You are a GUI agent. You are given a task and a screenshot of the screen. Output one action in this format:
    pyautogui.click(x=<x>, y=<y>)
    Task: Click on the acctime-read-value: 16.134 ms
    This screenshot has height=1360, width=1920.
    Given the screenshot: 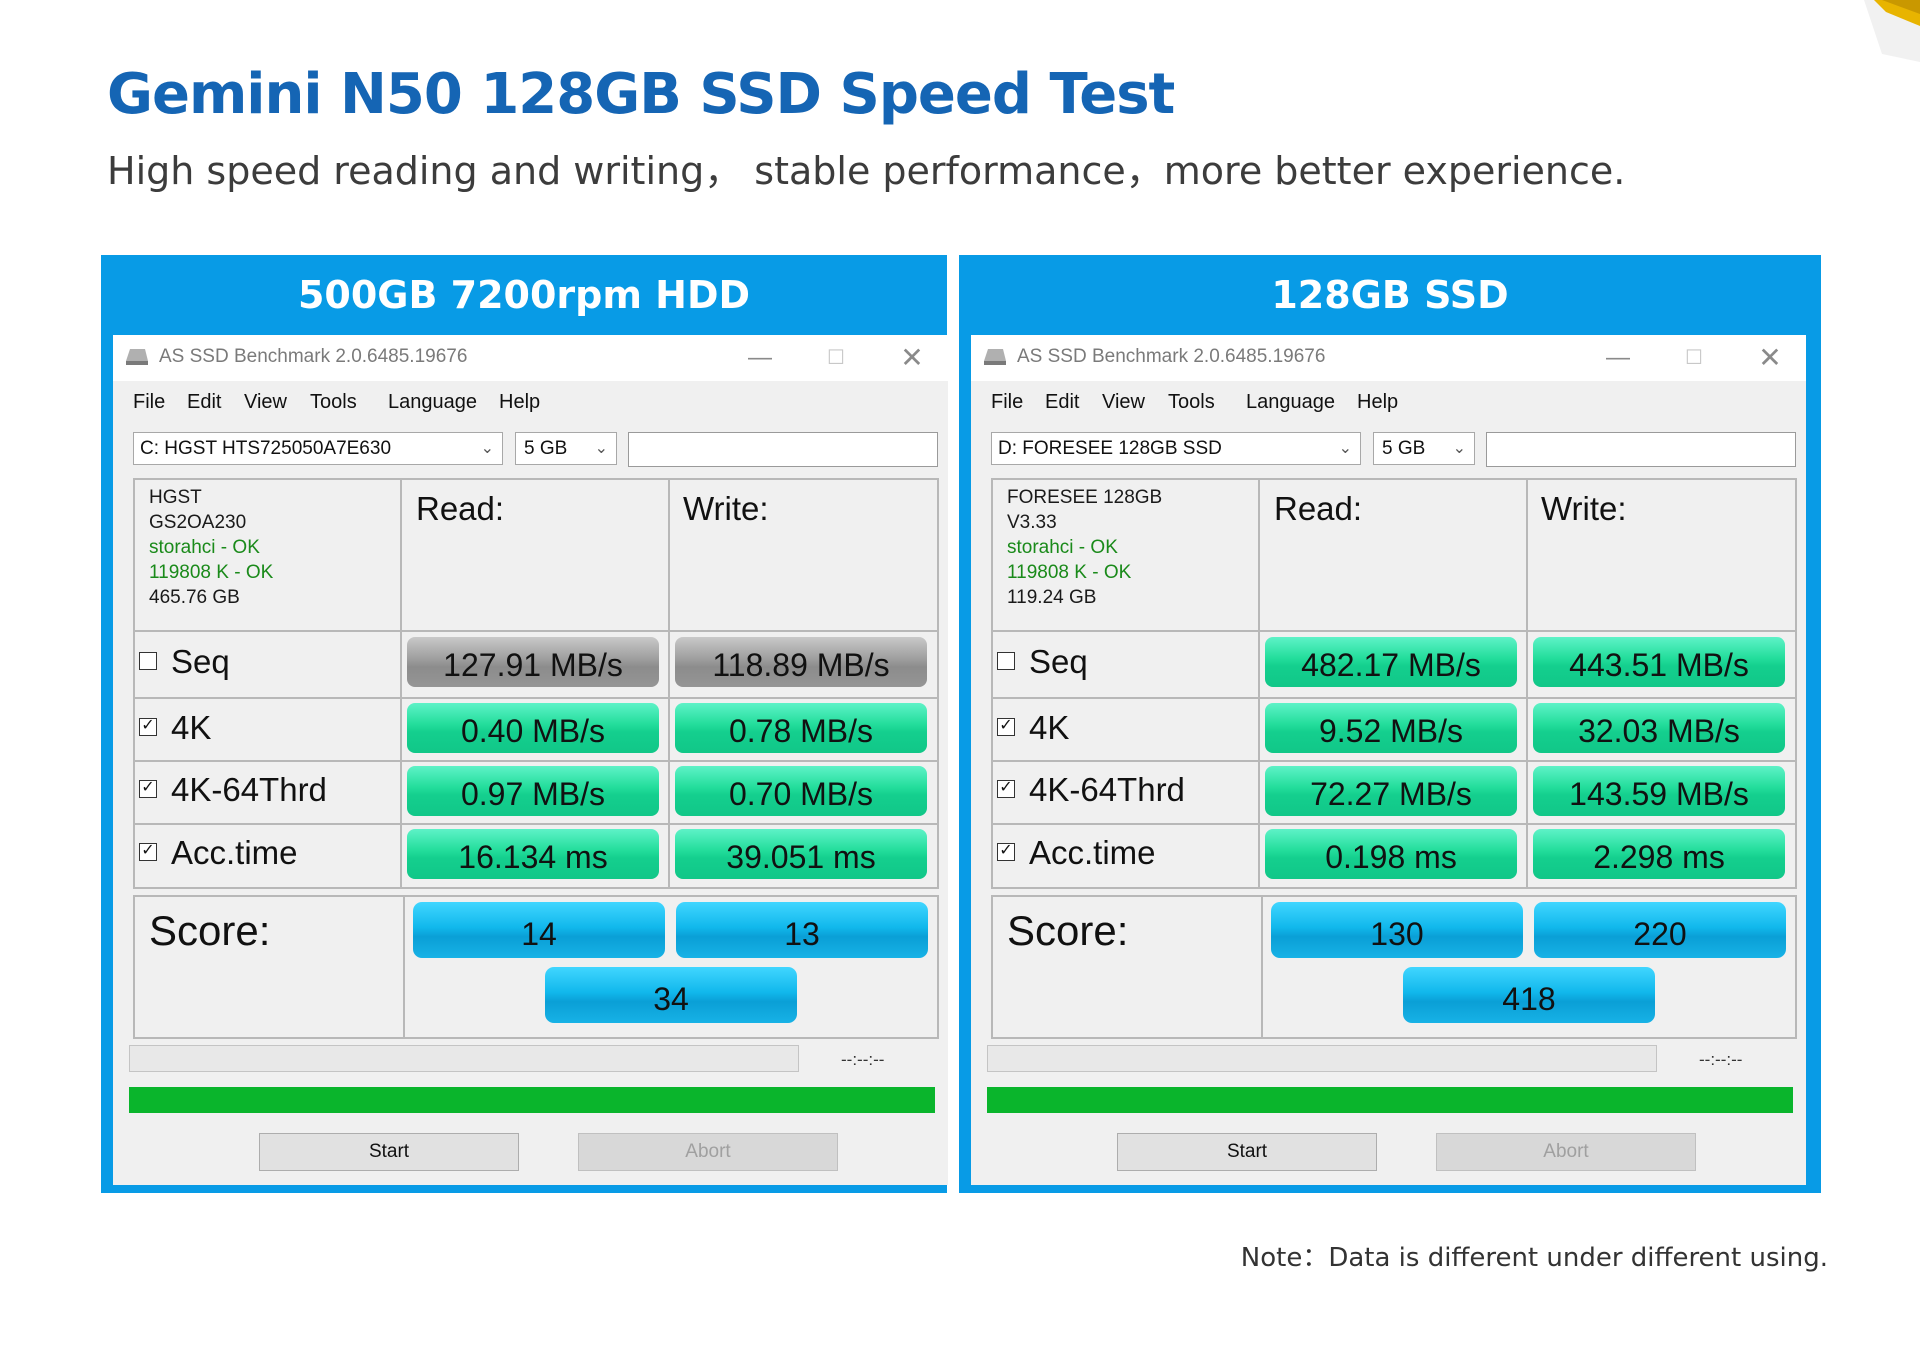 What is the action you would take?
    pyautogui.click(x=533, y=854)
    